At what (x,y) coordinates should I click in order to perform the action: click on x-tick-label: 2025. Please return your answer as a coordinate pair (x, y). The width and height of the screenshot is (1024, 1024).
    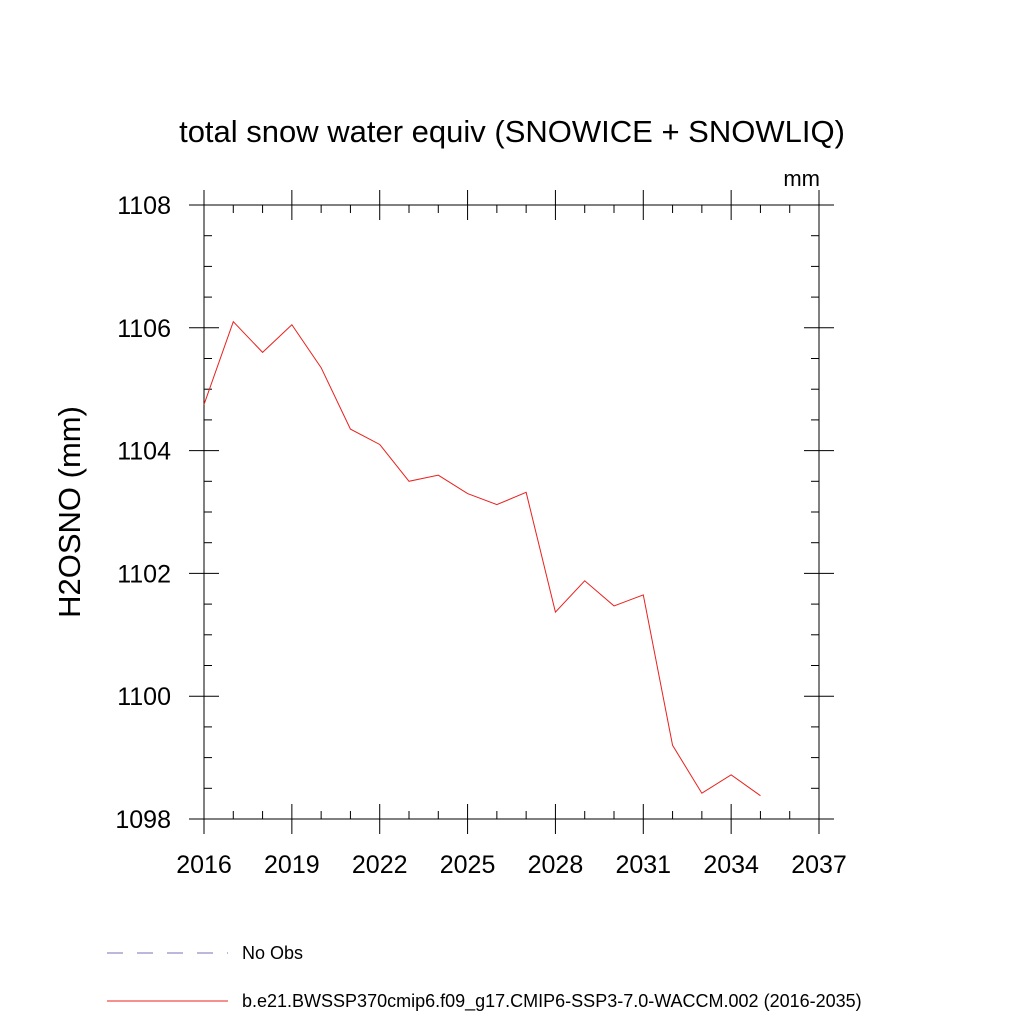
    Looking at the image, I should click on (468, 865).